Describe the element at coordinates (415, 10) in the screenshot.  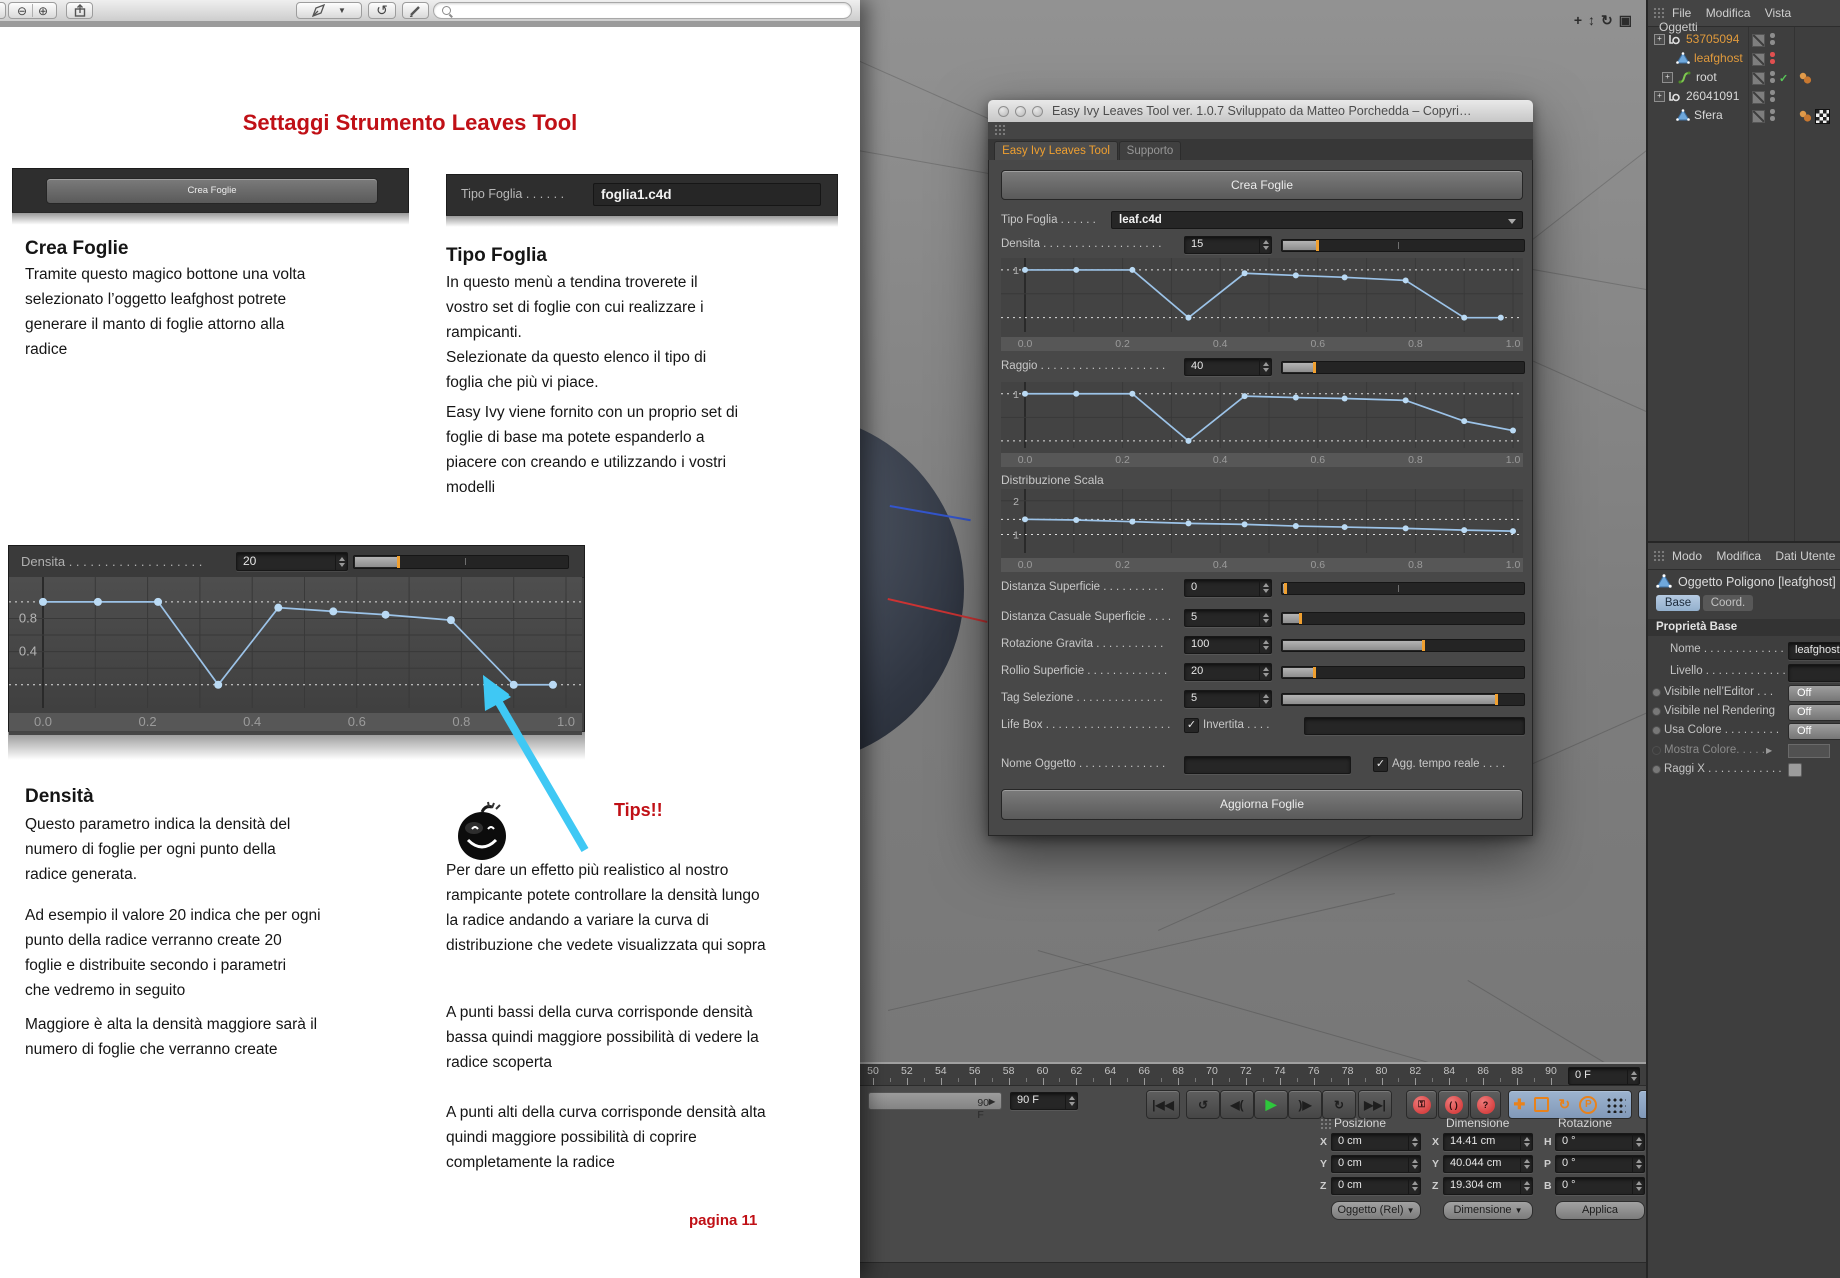
I see `markup-button` at that location.